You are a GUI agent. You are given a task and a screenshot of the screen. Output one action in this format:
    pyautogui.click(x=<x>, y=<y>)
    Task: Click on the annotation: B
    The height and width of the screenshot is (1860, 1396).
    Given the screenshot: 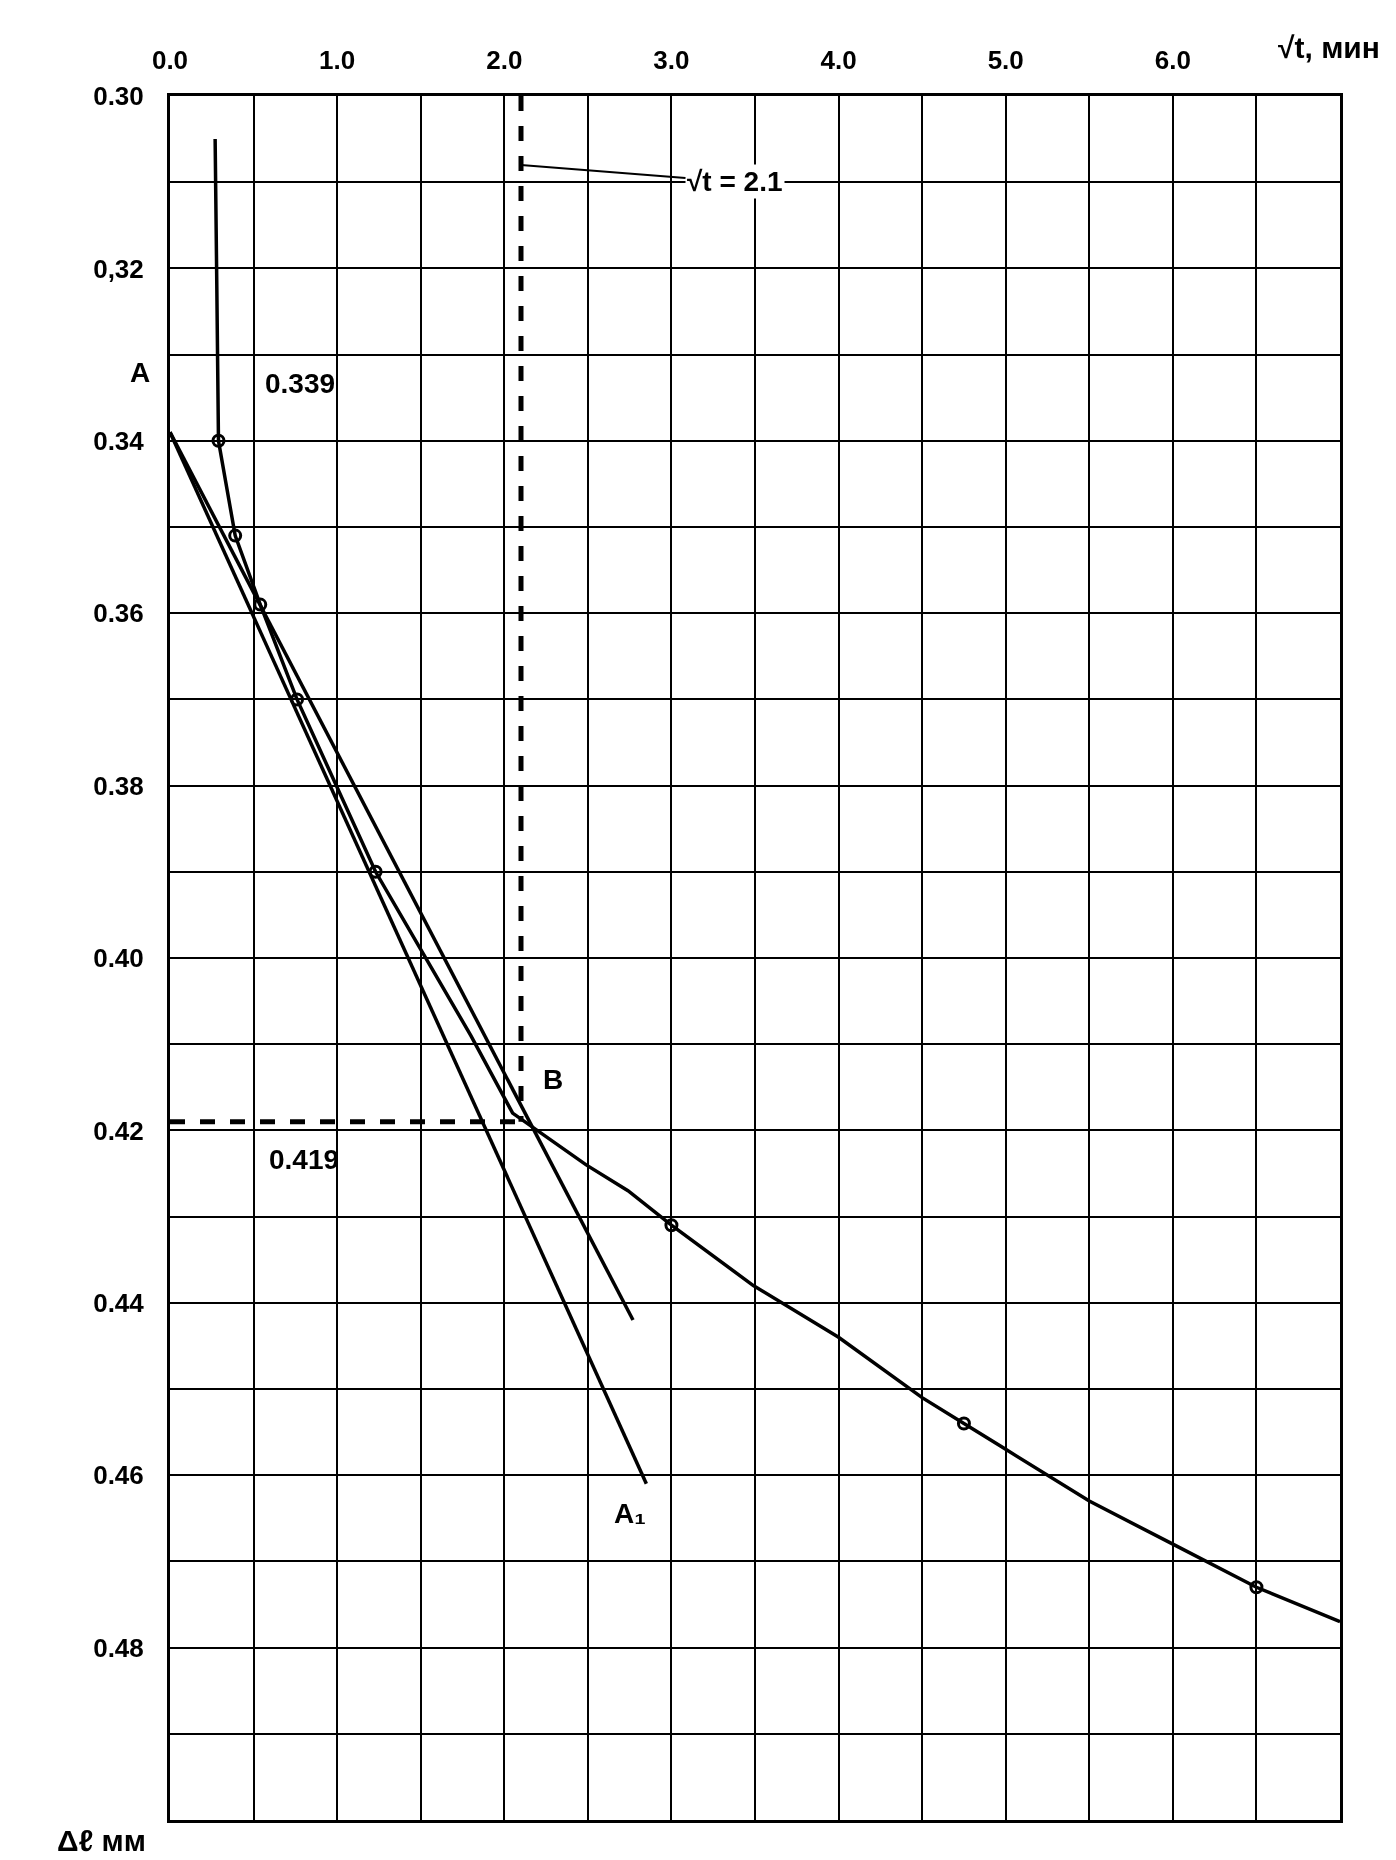 What is the action you would take?
    pyautogui.click(x=553, y=1079)
    